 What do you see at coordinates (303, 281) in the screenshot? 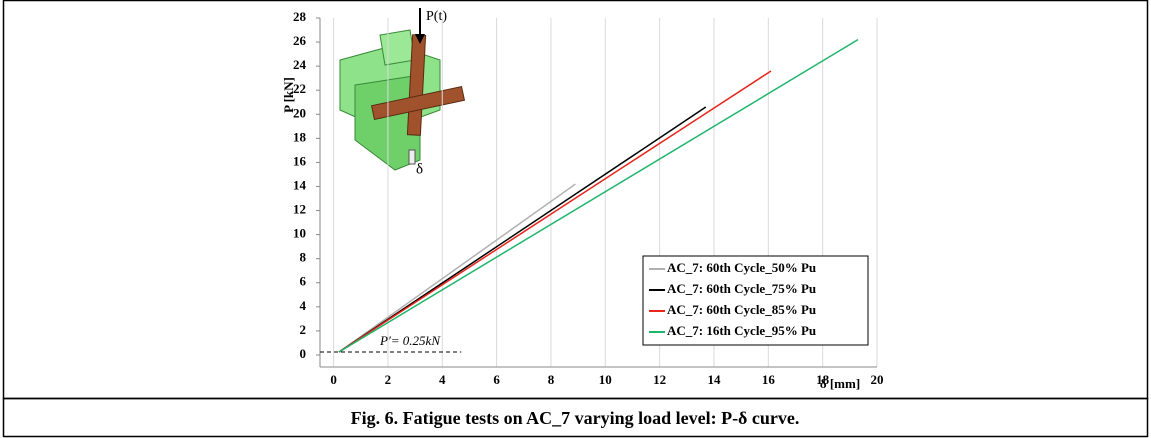
I see `y-tick-label: 6` at bounding box center [303, 281].